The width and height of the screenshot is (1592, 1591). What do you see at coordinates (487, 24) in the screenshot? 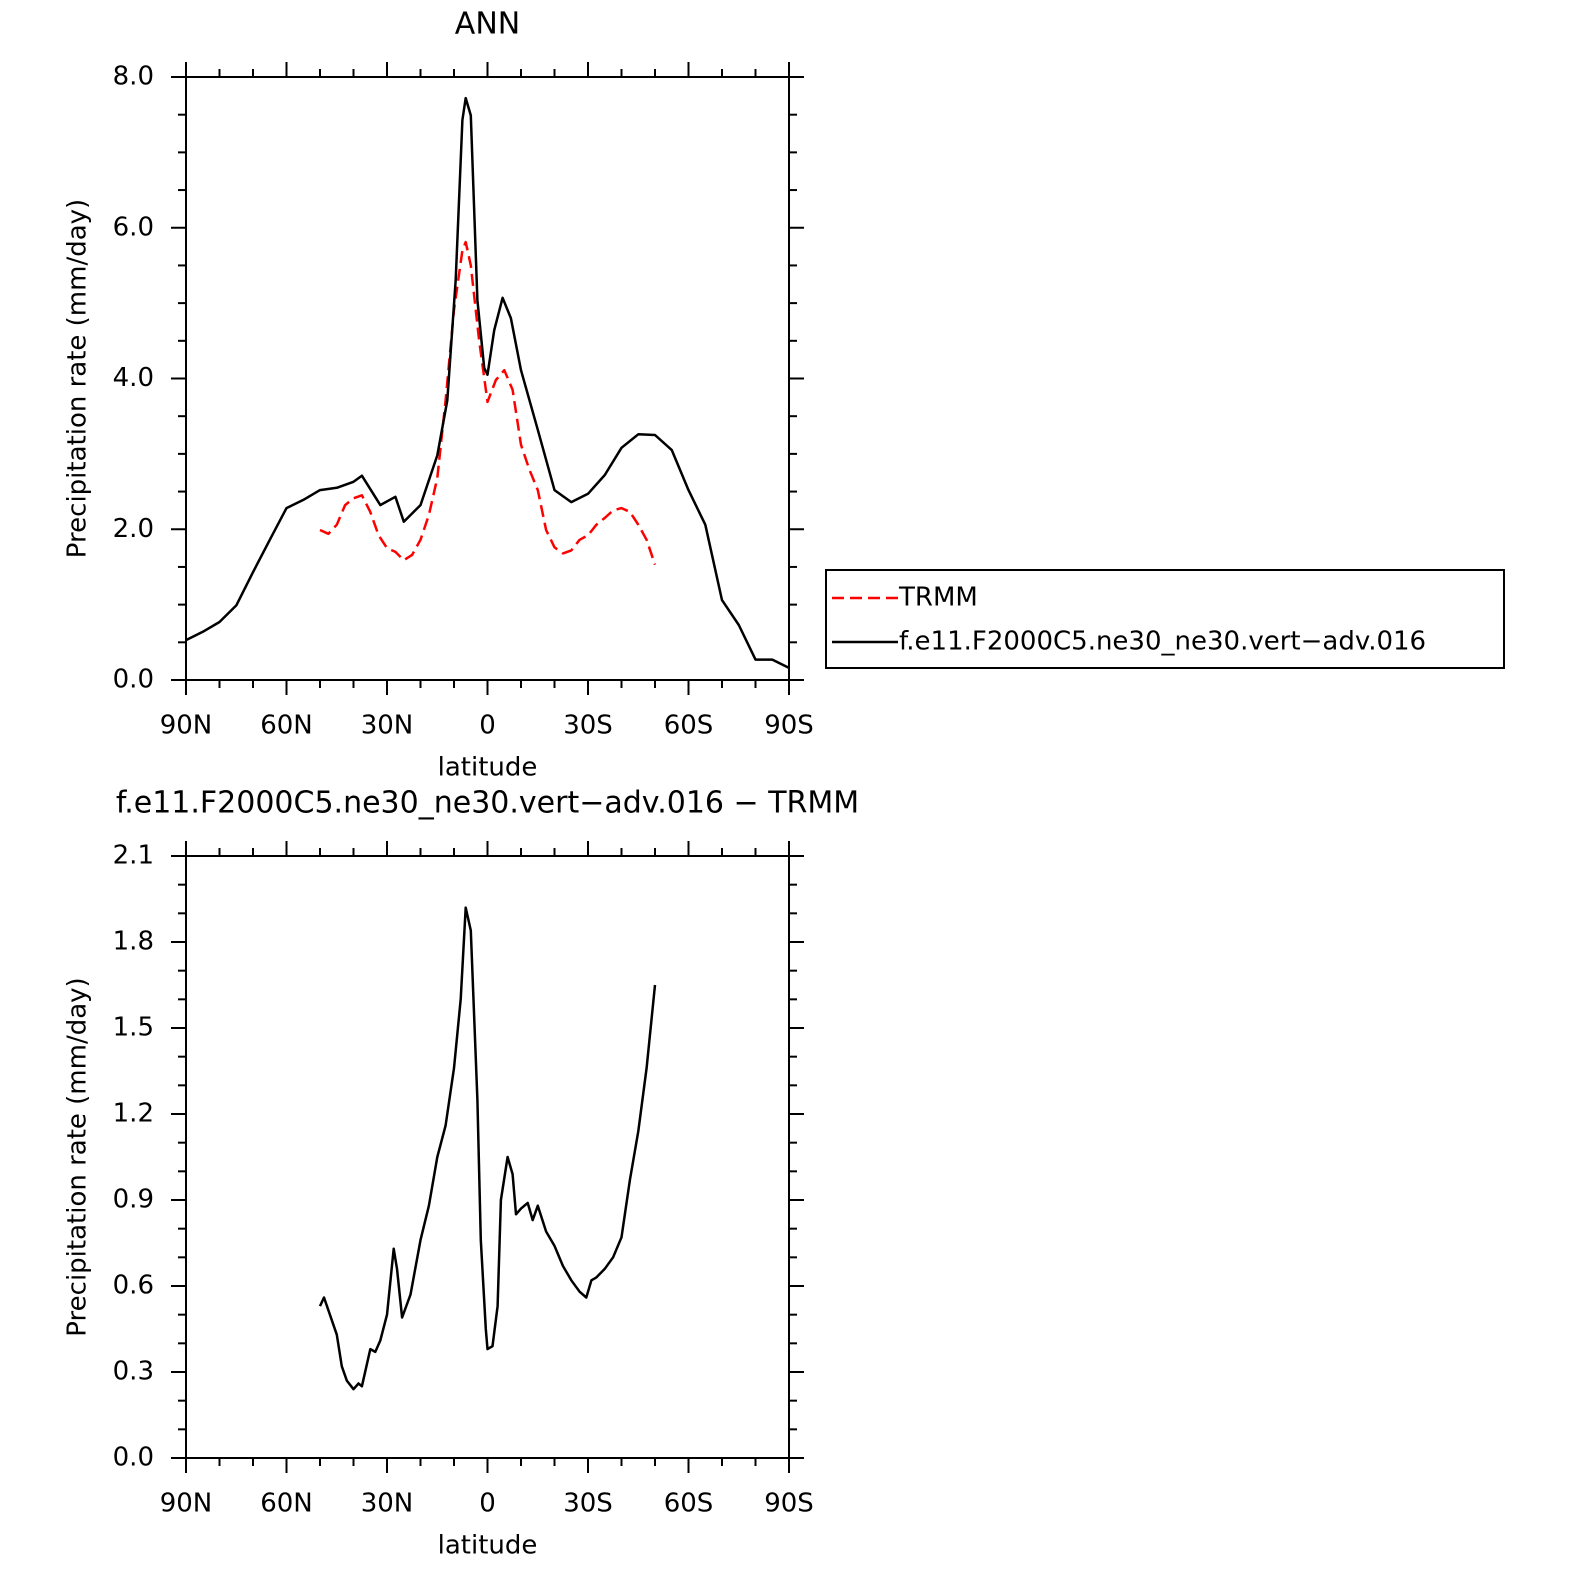
I see `chart-title: ANN` at bounding box center [487, 24].